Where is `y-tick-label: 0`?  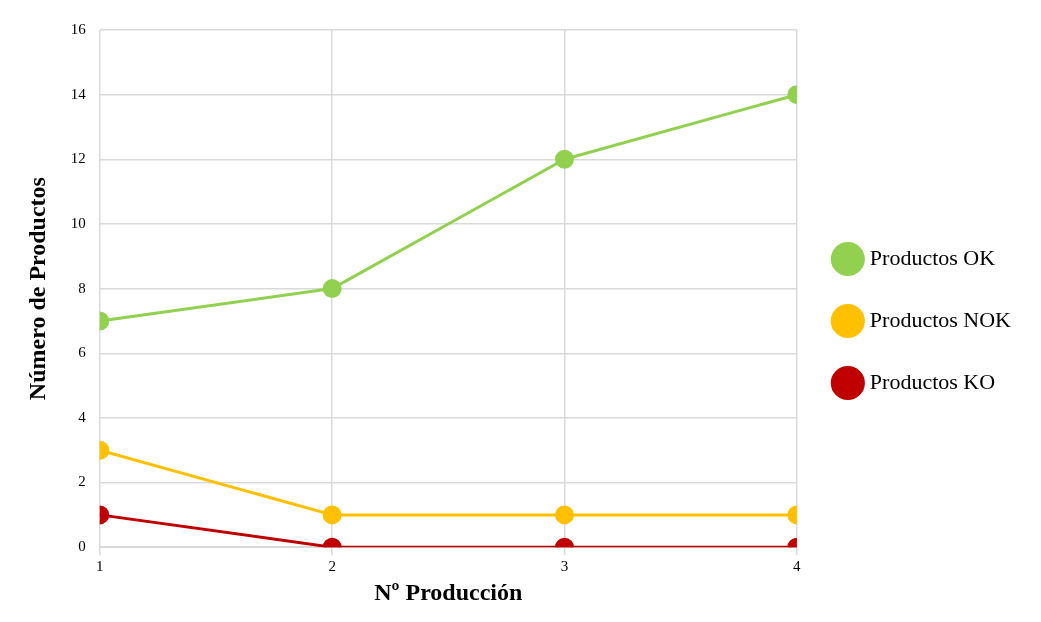
y-tick-label: 0 is located at coordinates (82, 546).